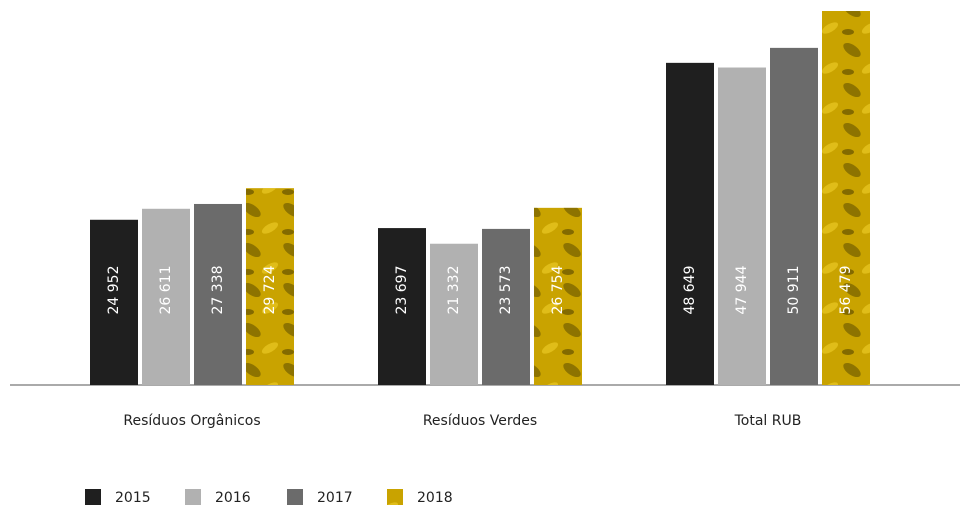 The height and width of the screenshot is (510, 973). Describe the element at coordinates (846, 290) in the screenshot. I see `value-label: 56 479` at that location.